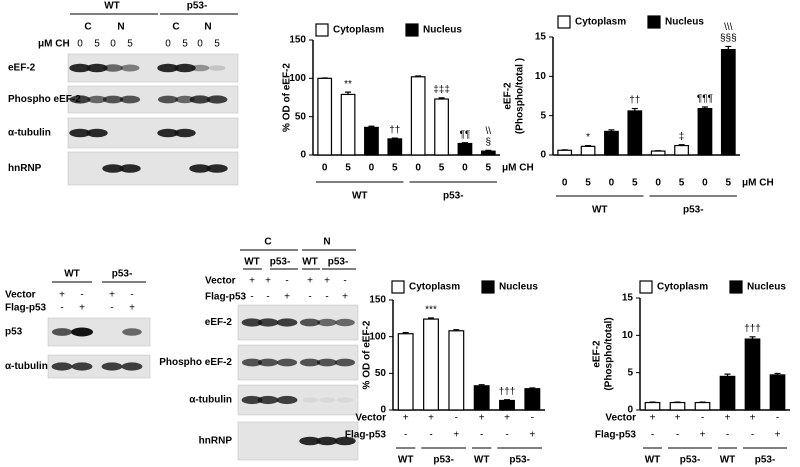  What do you see at coordinates (609, 353) in the screenshot?
I see `y-axis-label: (Phospho/total)` at bounding box center [609, 353].